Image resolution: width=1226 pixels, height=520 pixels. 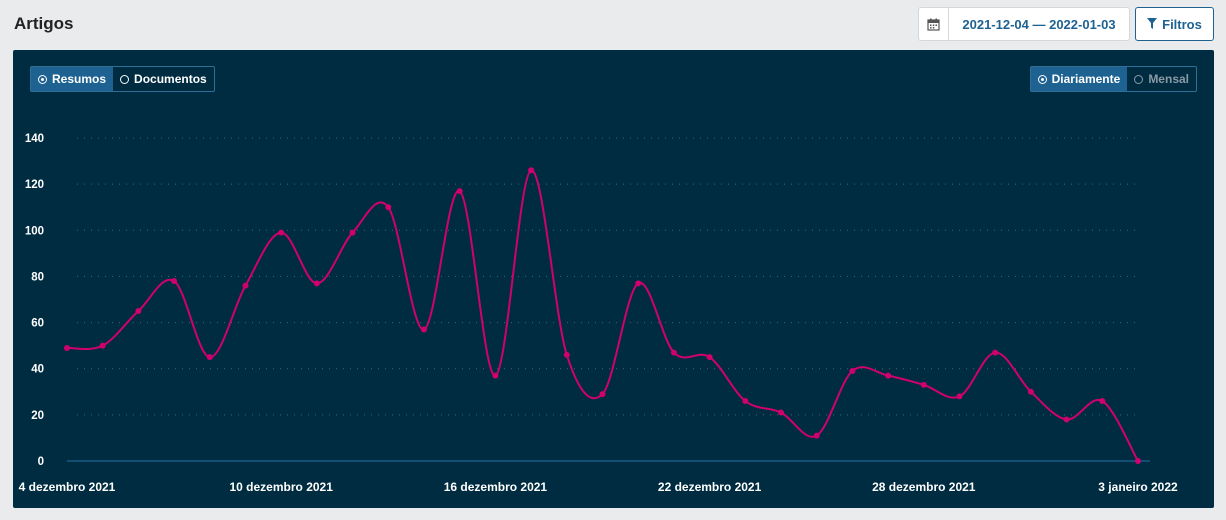 I want to click on x-tick-label: 22 dezembro 2021, so click(x=710, y=487).